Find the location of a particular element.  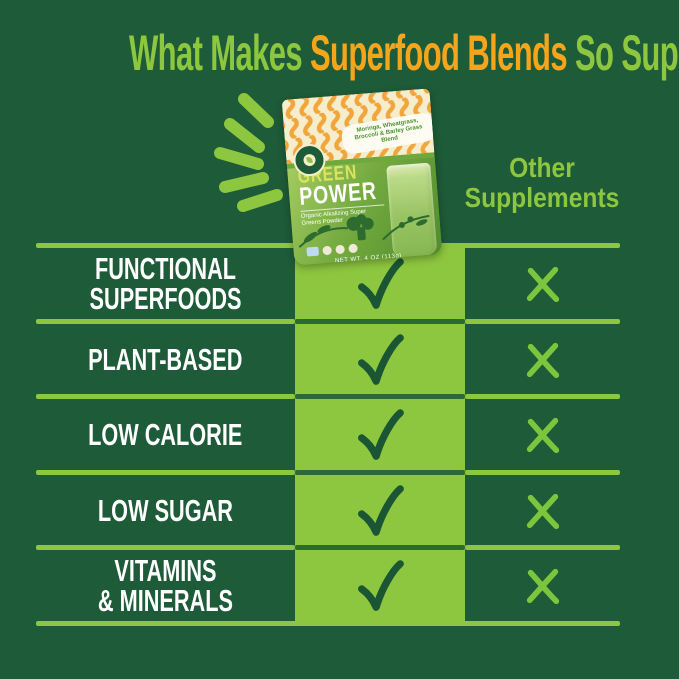

row-label-cell: LOW CALORIE is located at coordinates (165, 434).